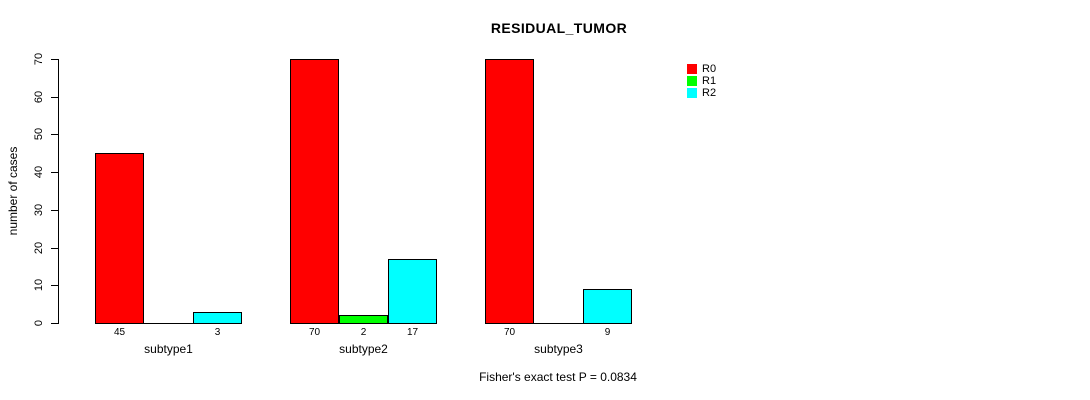 The width and height of the screenshot is (1090, 400). Describe the element at coordinates (39, 59) in the screenshot. I see `y-tick-label: 70` at that location.